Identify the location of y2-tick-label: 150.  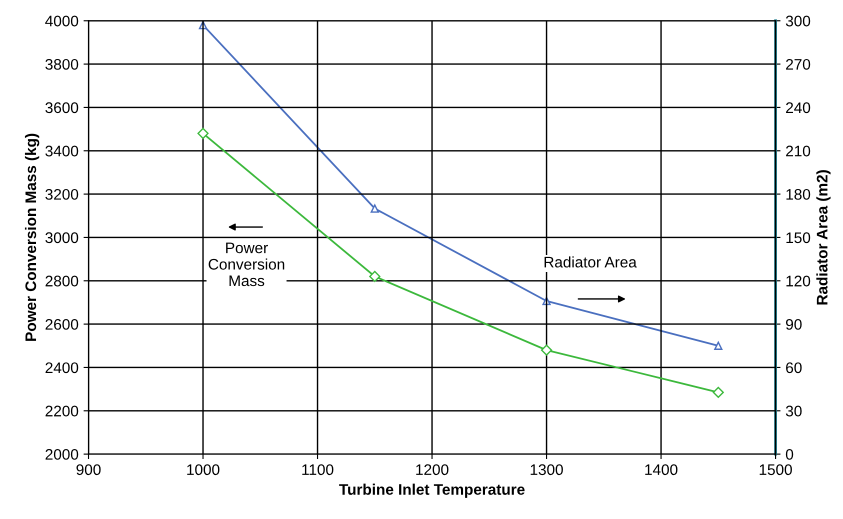
(798, 238).